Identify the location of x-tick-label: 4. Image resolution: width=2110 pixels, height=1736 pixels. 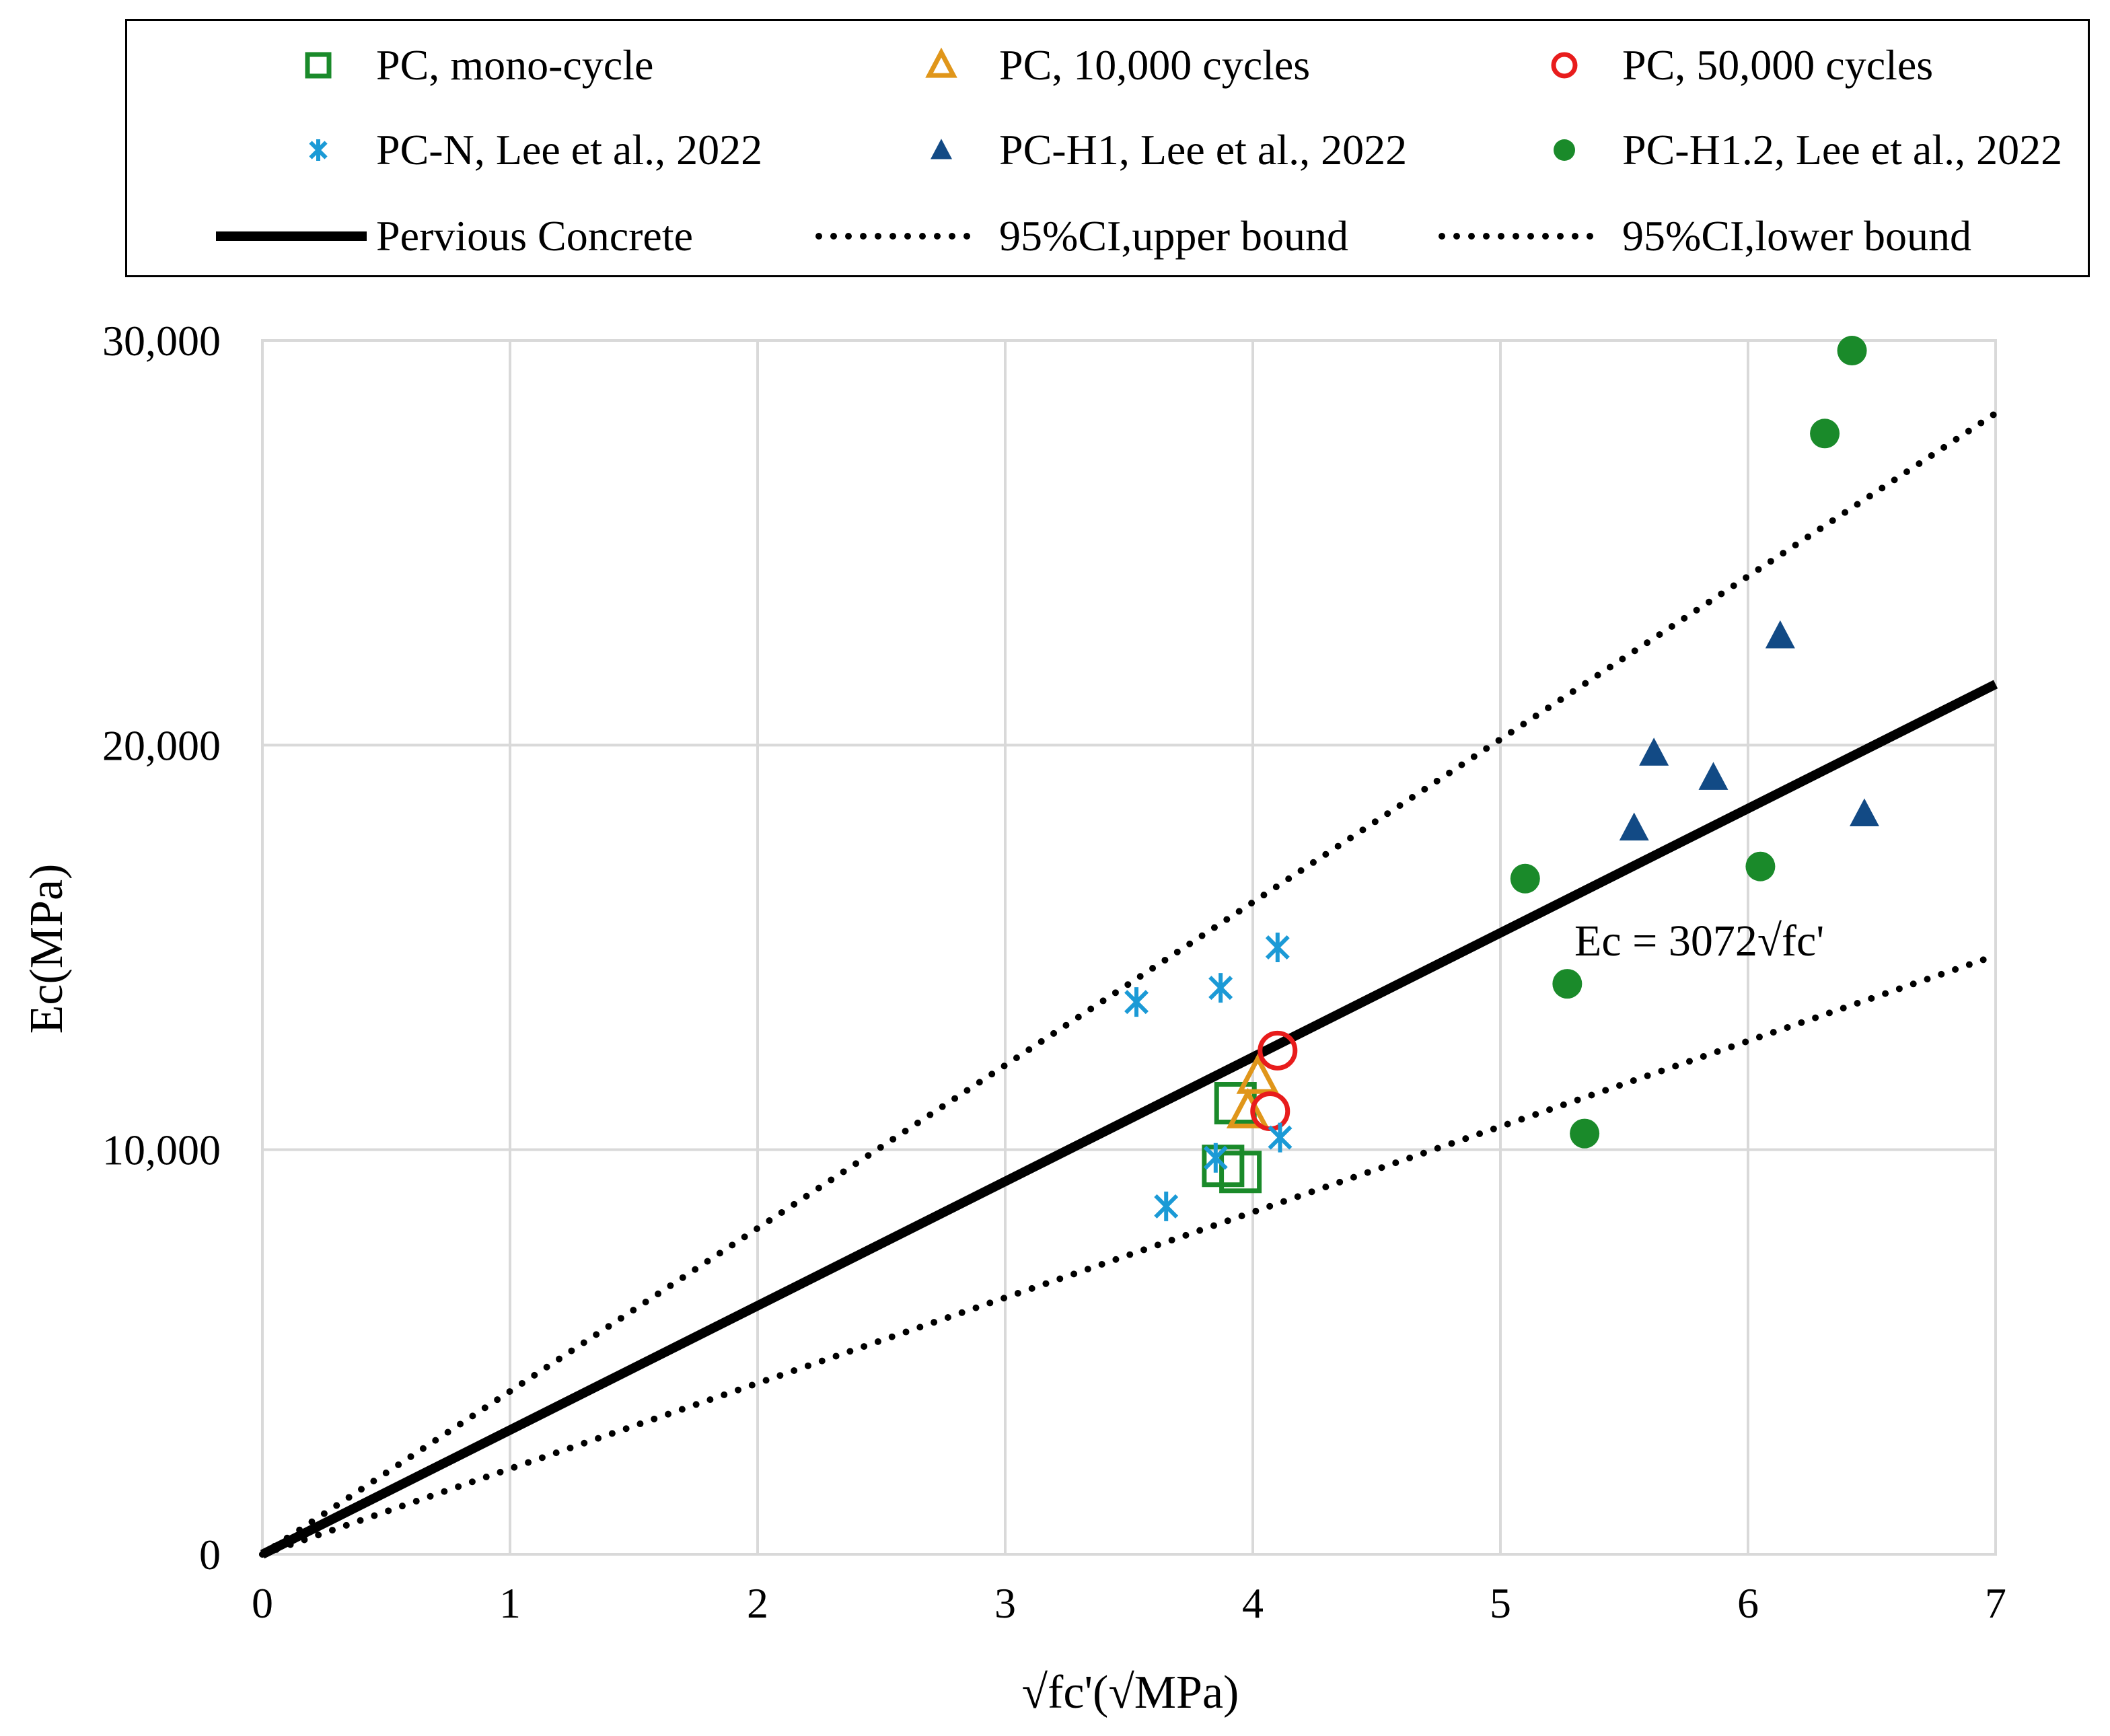
(1253, 1603).